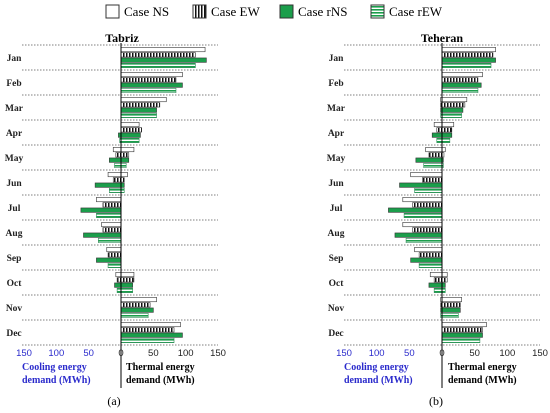 Image resolution: width=550 pixels, height=413 pixels. What do you see at coordinates (112, 205) in the screenshot?
I see `tabriz-bar-case-ew-cooling-jul` at bounding box center [112, 205].